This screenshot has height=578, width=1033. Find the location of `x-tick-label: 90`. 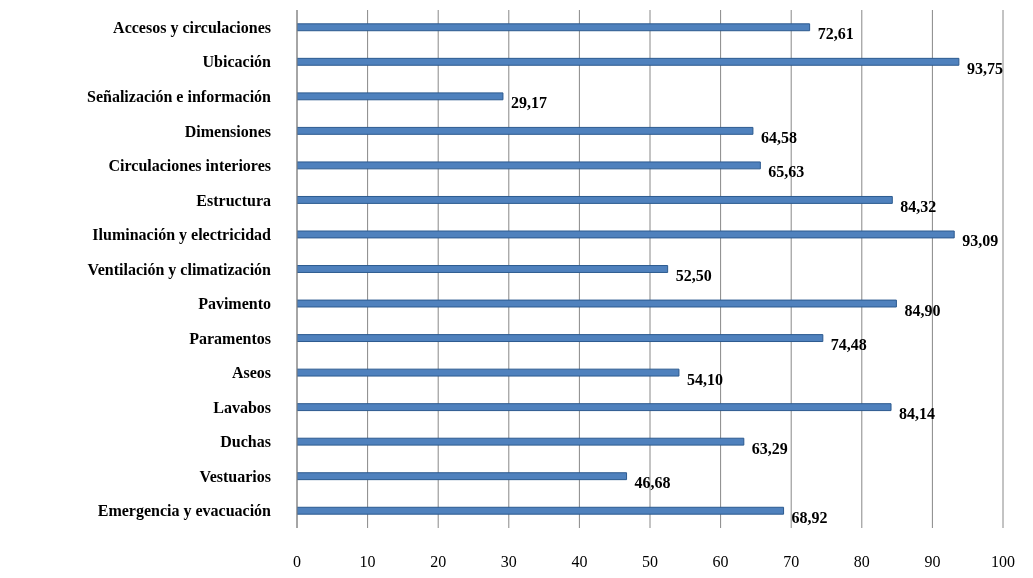

x-tick-label: 90 is located at coordinates (932, 562).